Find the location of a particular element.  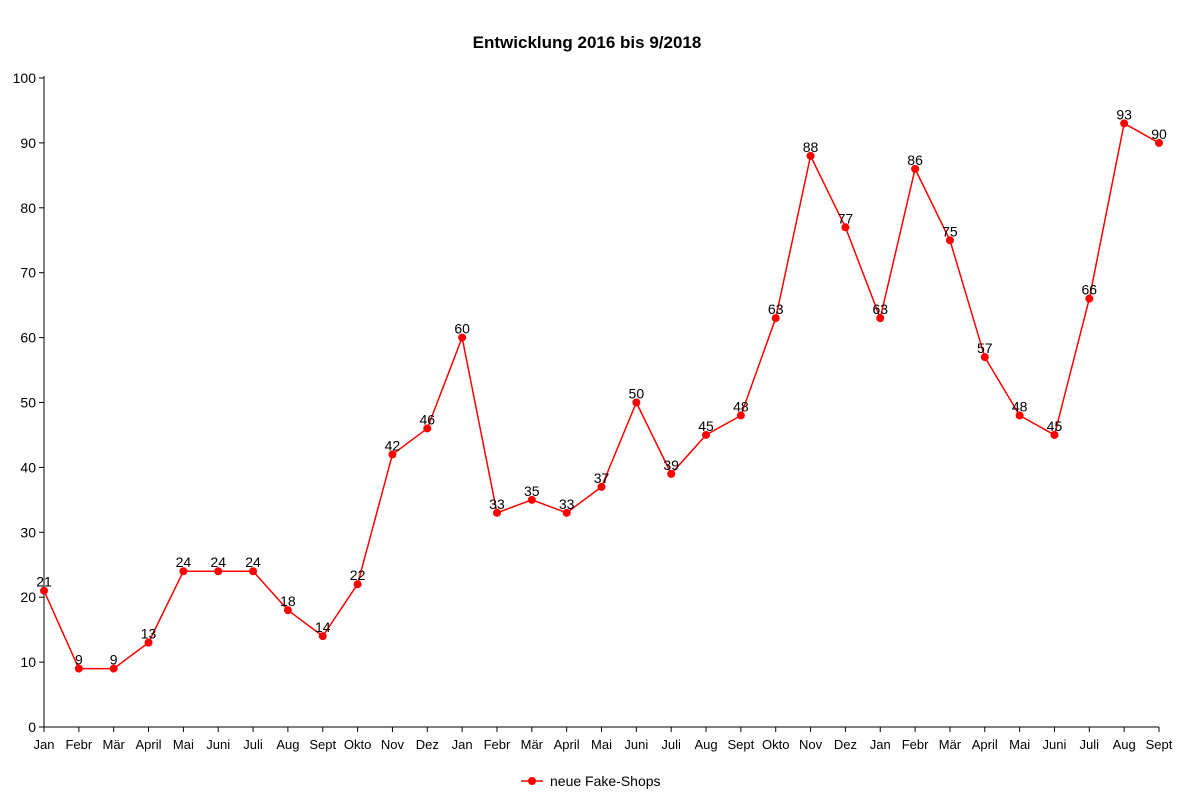

data-label: 63 is located at coordinates (880, 309).